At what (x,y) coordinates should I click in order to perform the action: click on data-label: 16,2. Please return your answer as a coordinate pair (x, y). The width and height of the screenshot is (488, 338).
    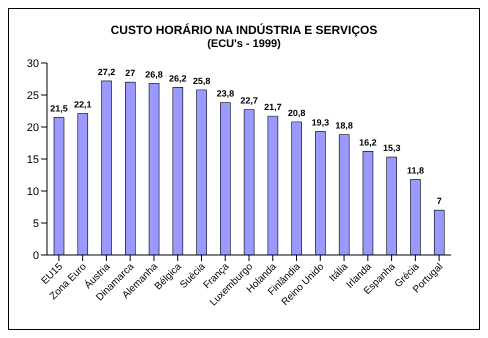
    Looking at the image, I should click on (368, 142).